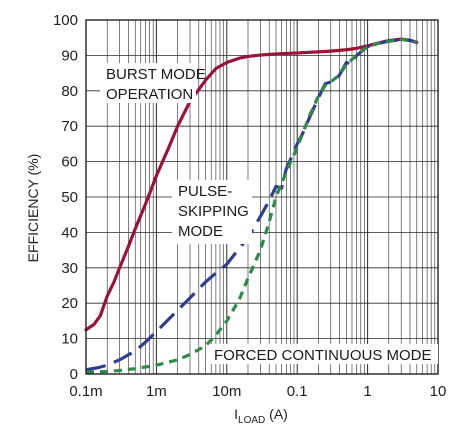  I want to click on x-tick-label: 1, so click(367, 391).